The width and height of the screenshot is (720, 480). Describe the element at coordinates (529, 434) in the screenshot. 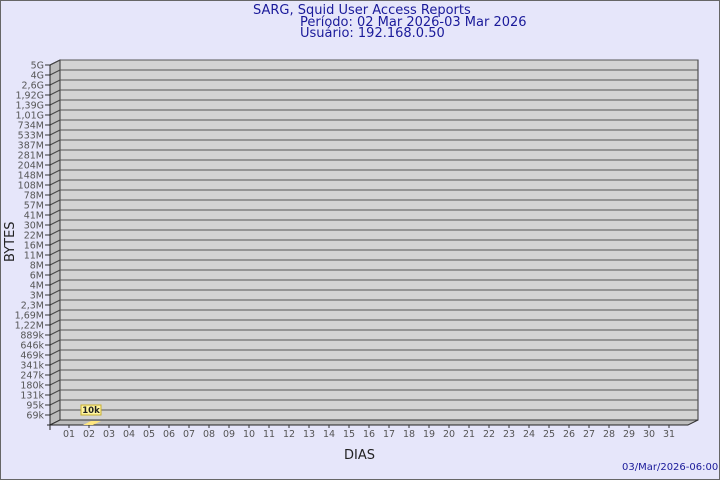

I see `x-tick-label: 24` at that location.